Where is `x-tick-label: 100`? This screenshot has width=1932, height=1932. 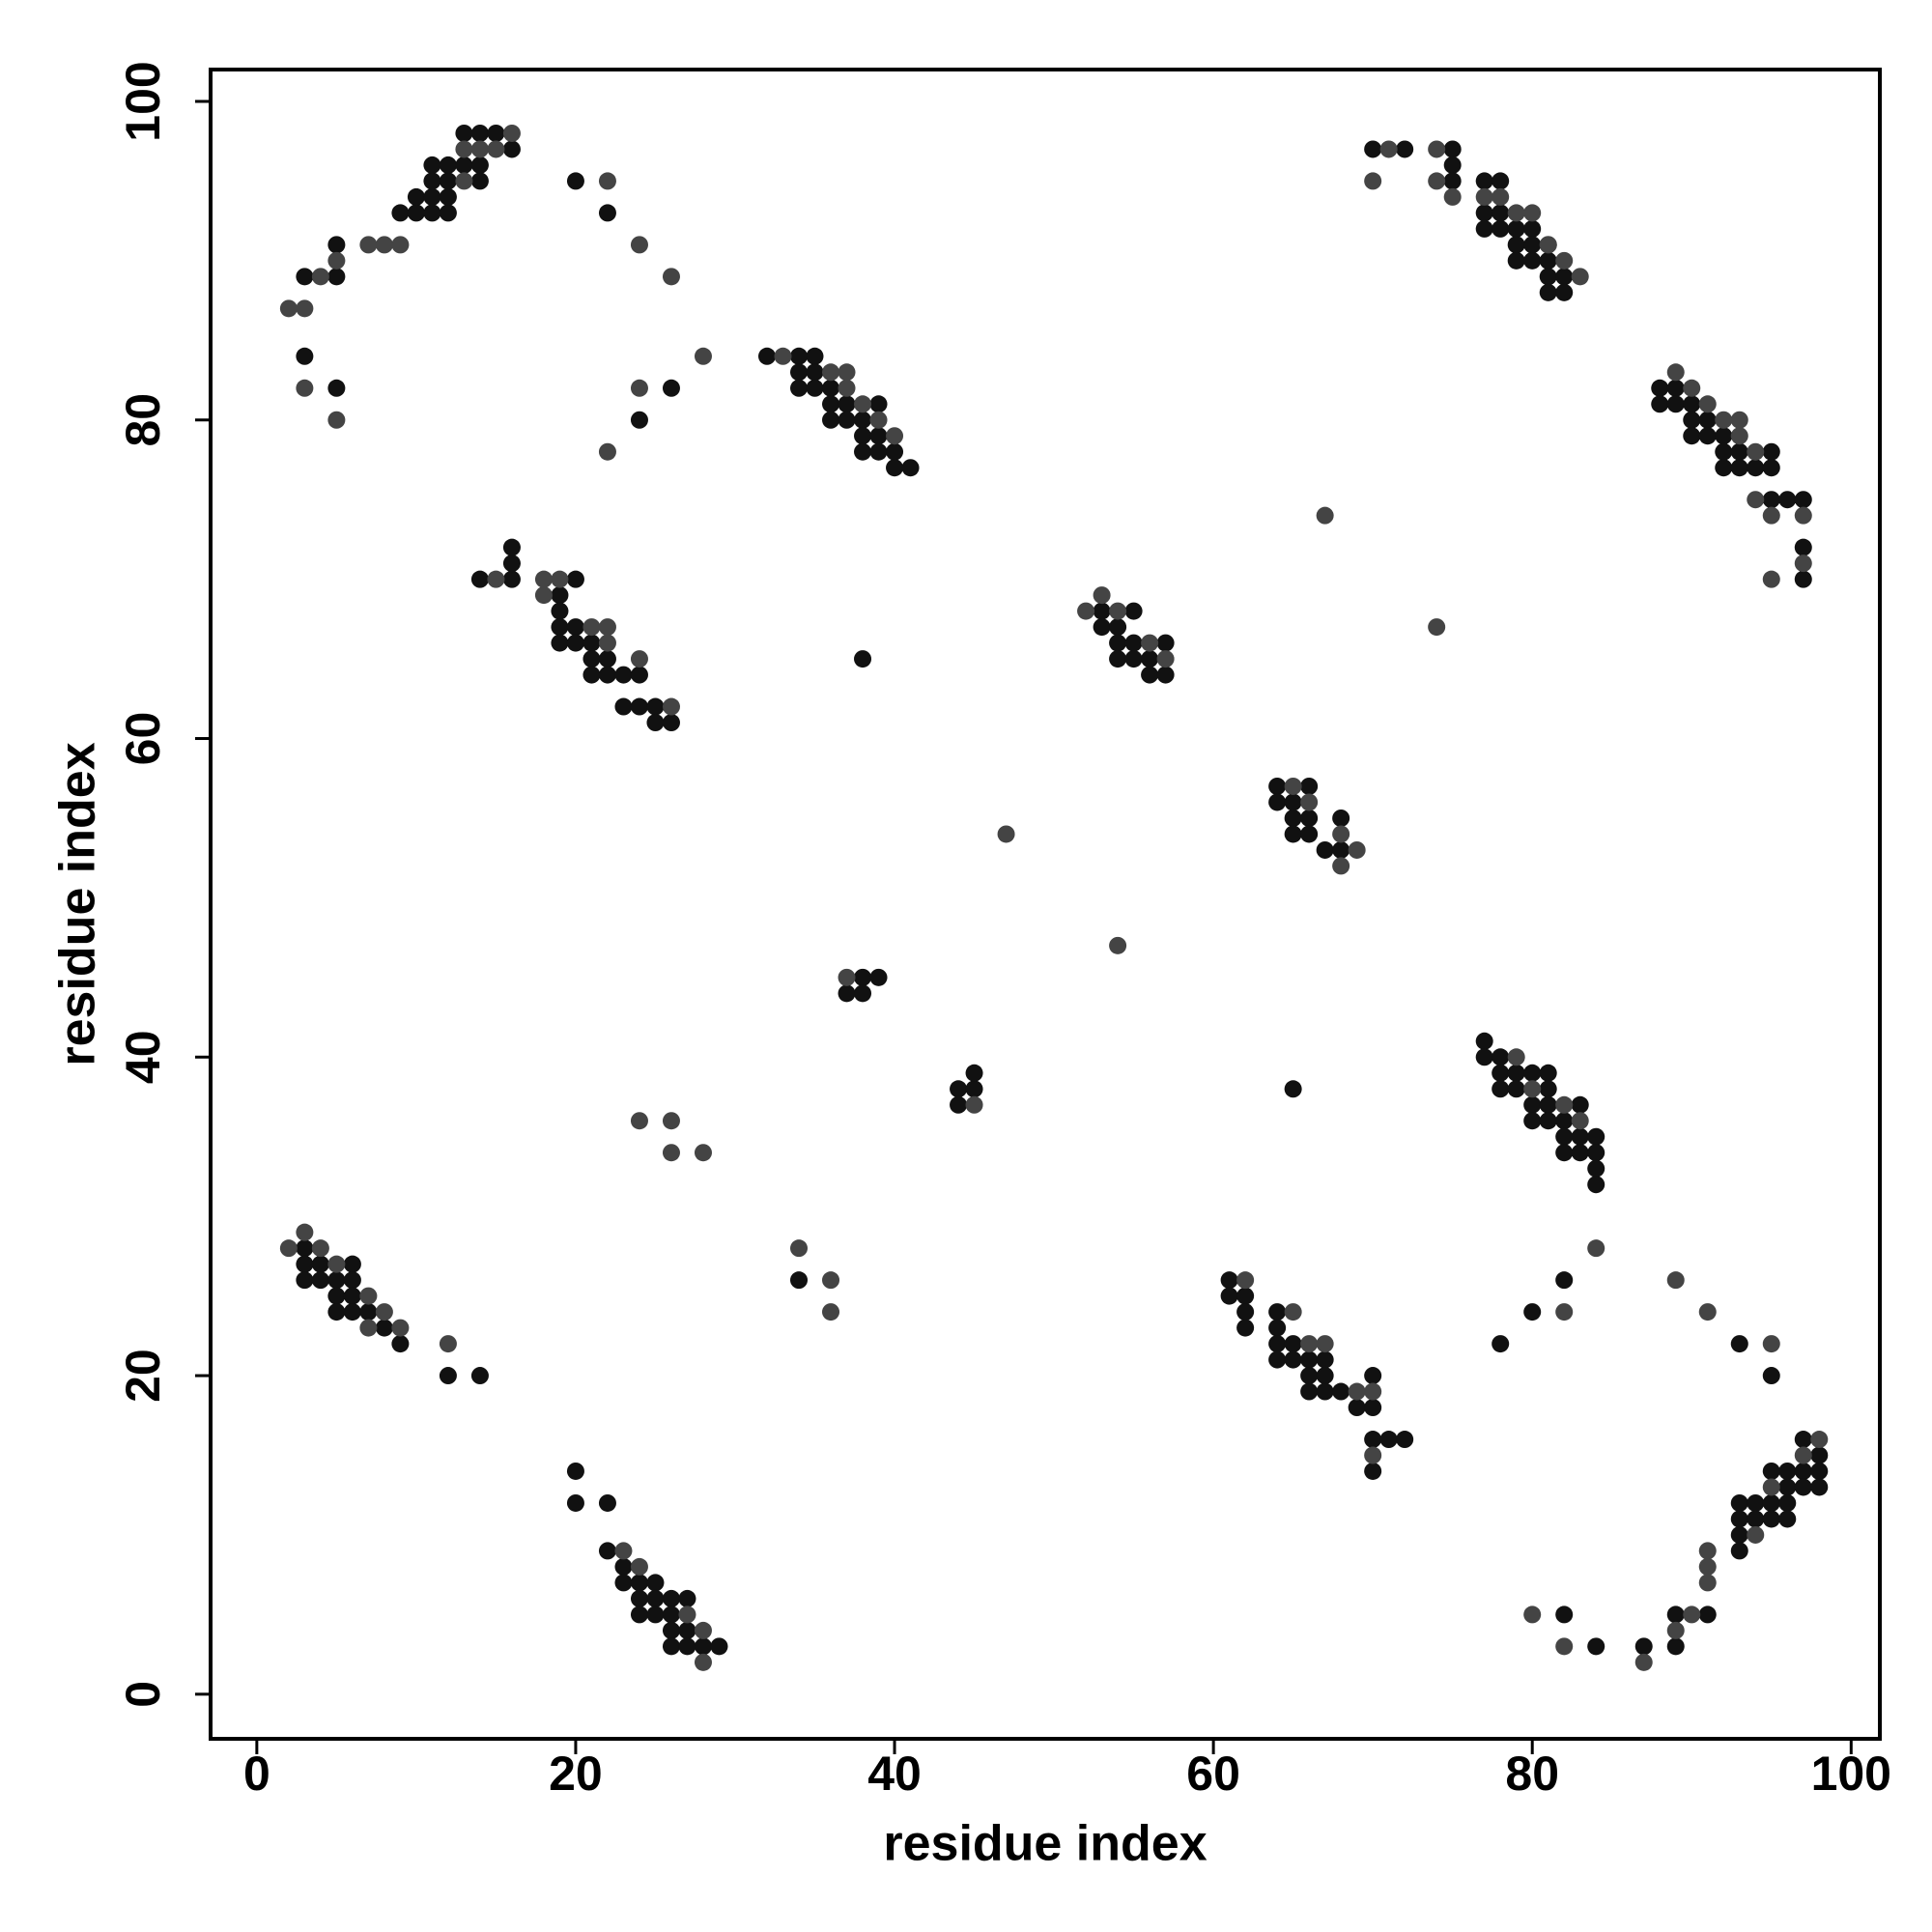 x-tick-label: 100 is located at coordinates (1851, 1774).